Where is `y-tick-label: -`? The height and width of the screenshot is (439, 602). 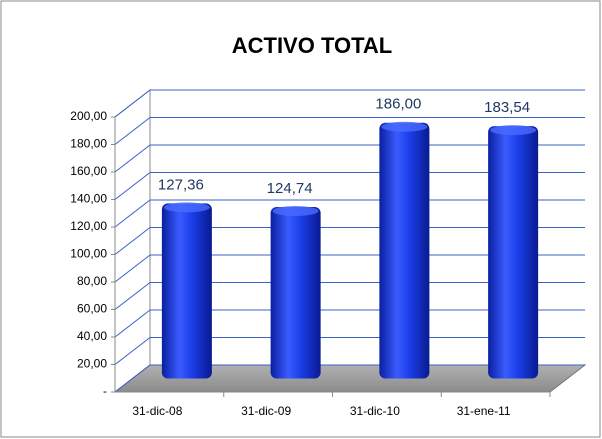
y-tick-label: - is located at coordinates (105, 391).